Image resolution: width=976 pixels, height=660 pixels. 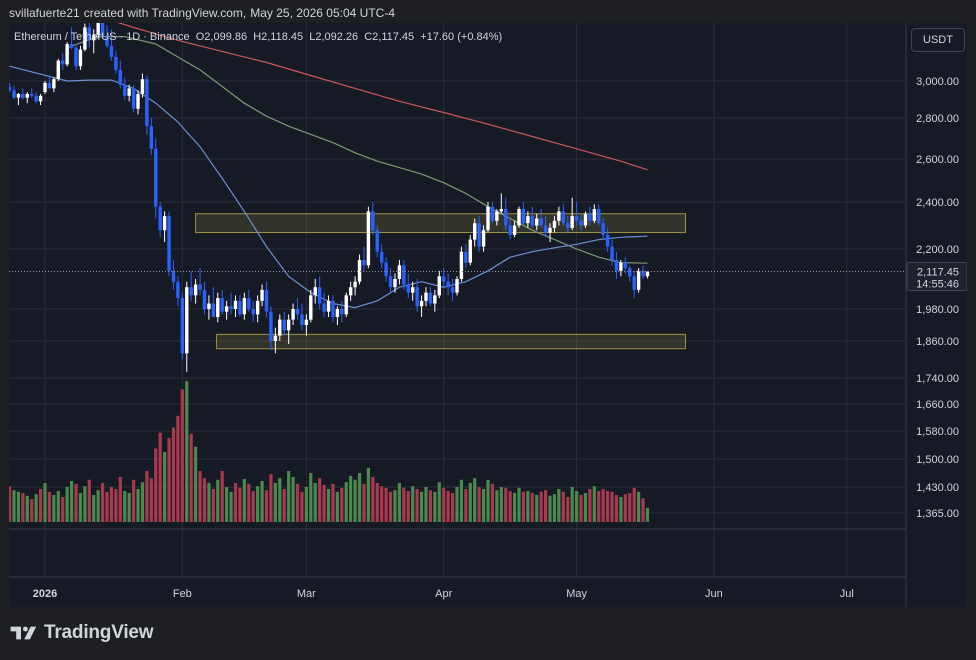 I want to click on time-tick-label: Jul, so click(x=847, y=594).